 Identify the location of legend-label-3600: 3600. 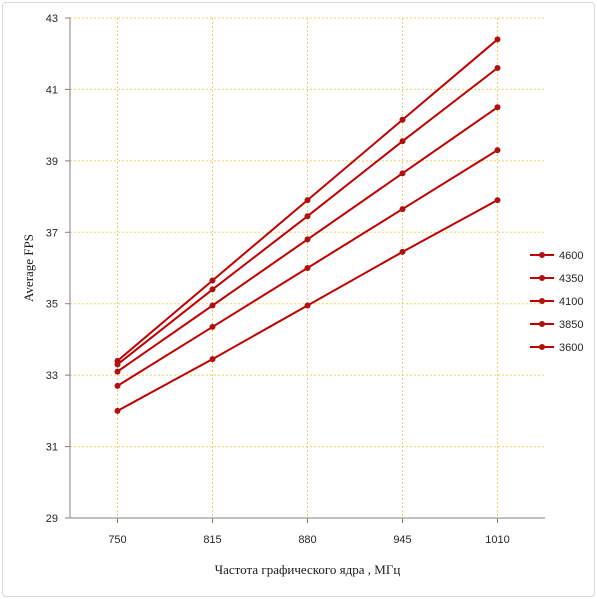
(571, 348).